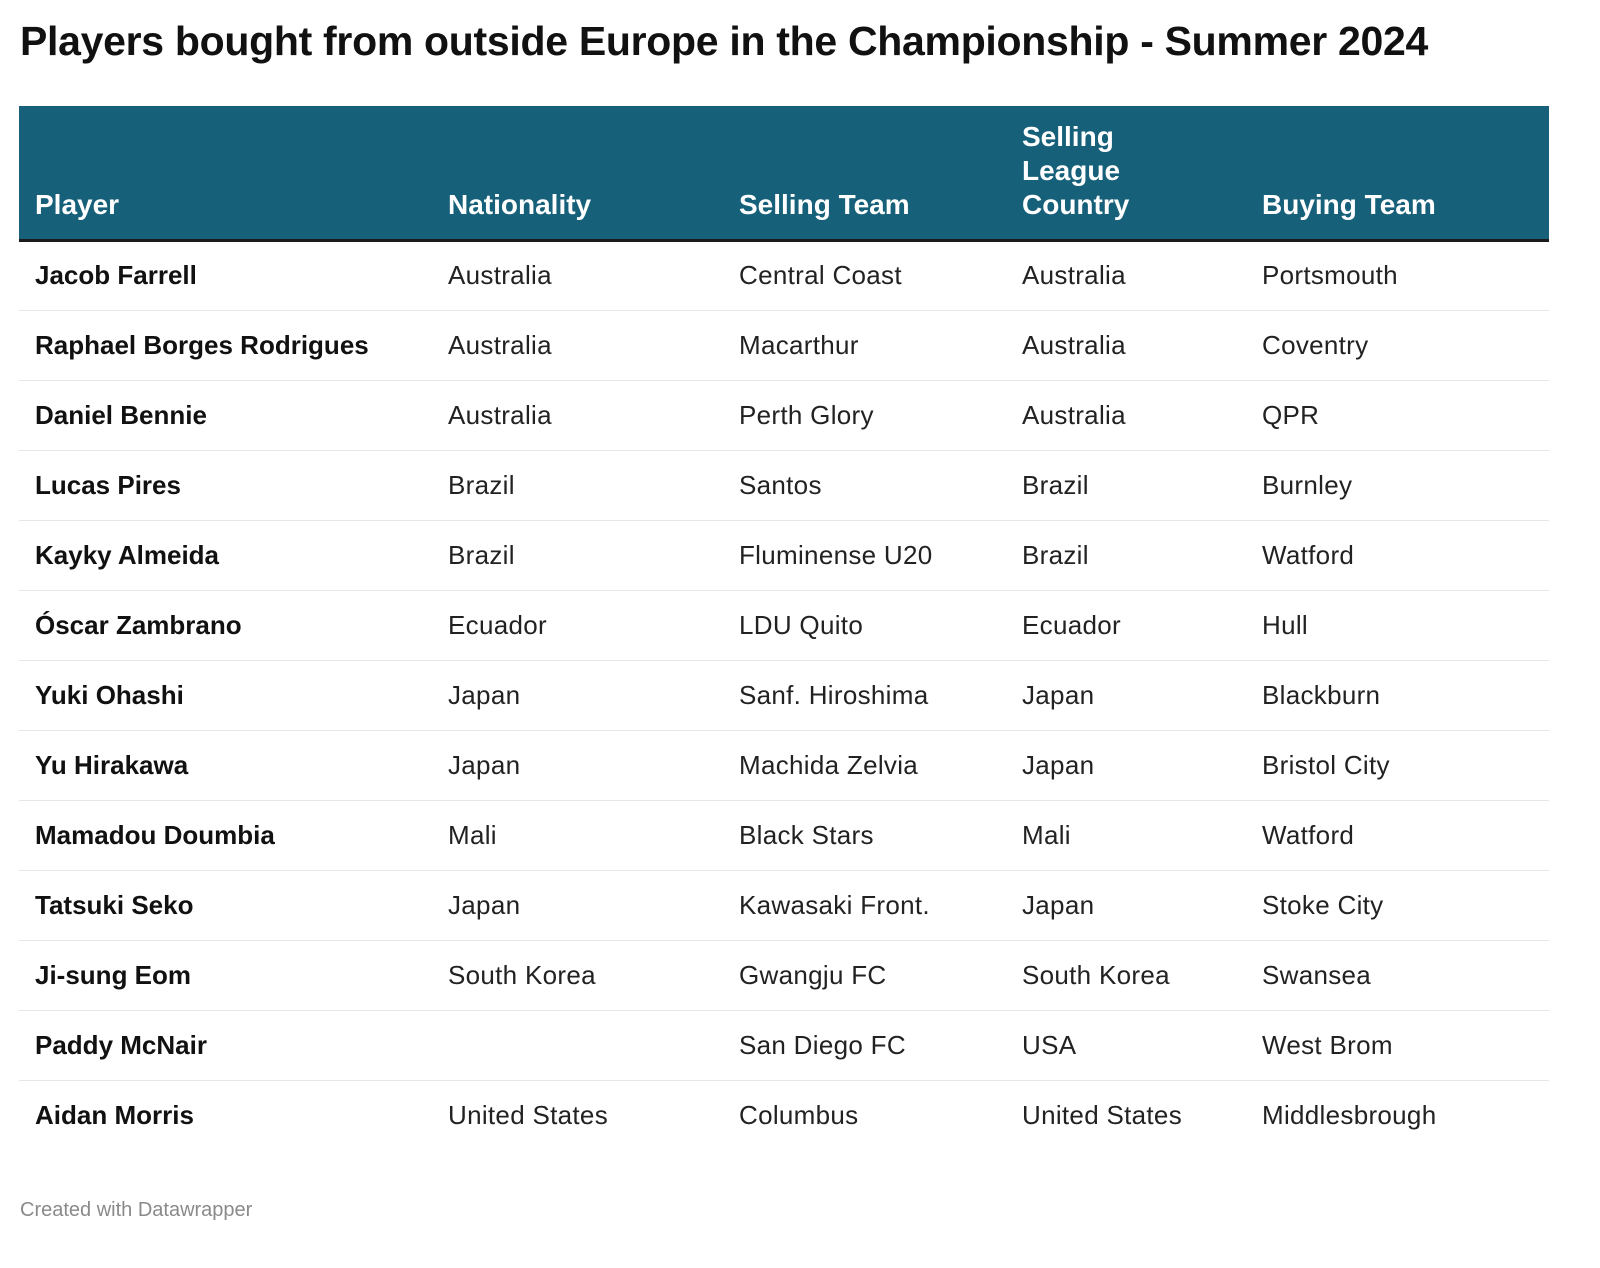 The height and width of the screenshot is (1268, 1600). What do you see at coordinates (112, 764) in the screenshot?
I see `cell-player: Yu Hirakawa` at bounding box center [112, 764].